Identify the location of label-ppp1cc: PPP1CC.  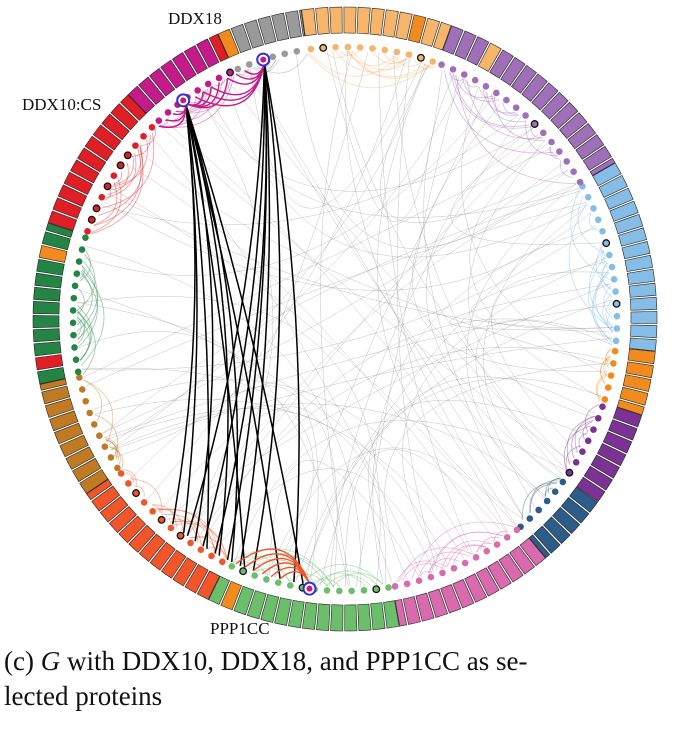
(240, 628).